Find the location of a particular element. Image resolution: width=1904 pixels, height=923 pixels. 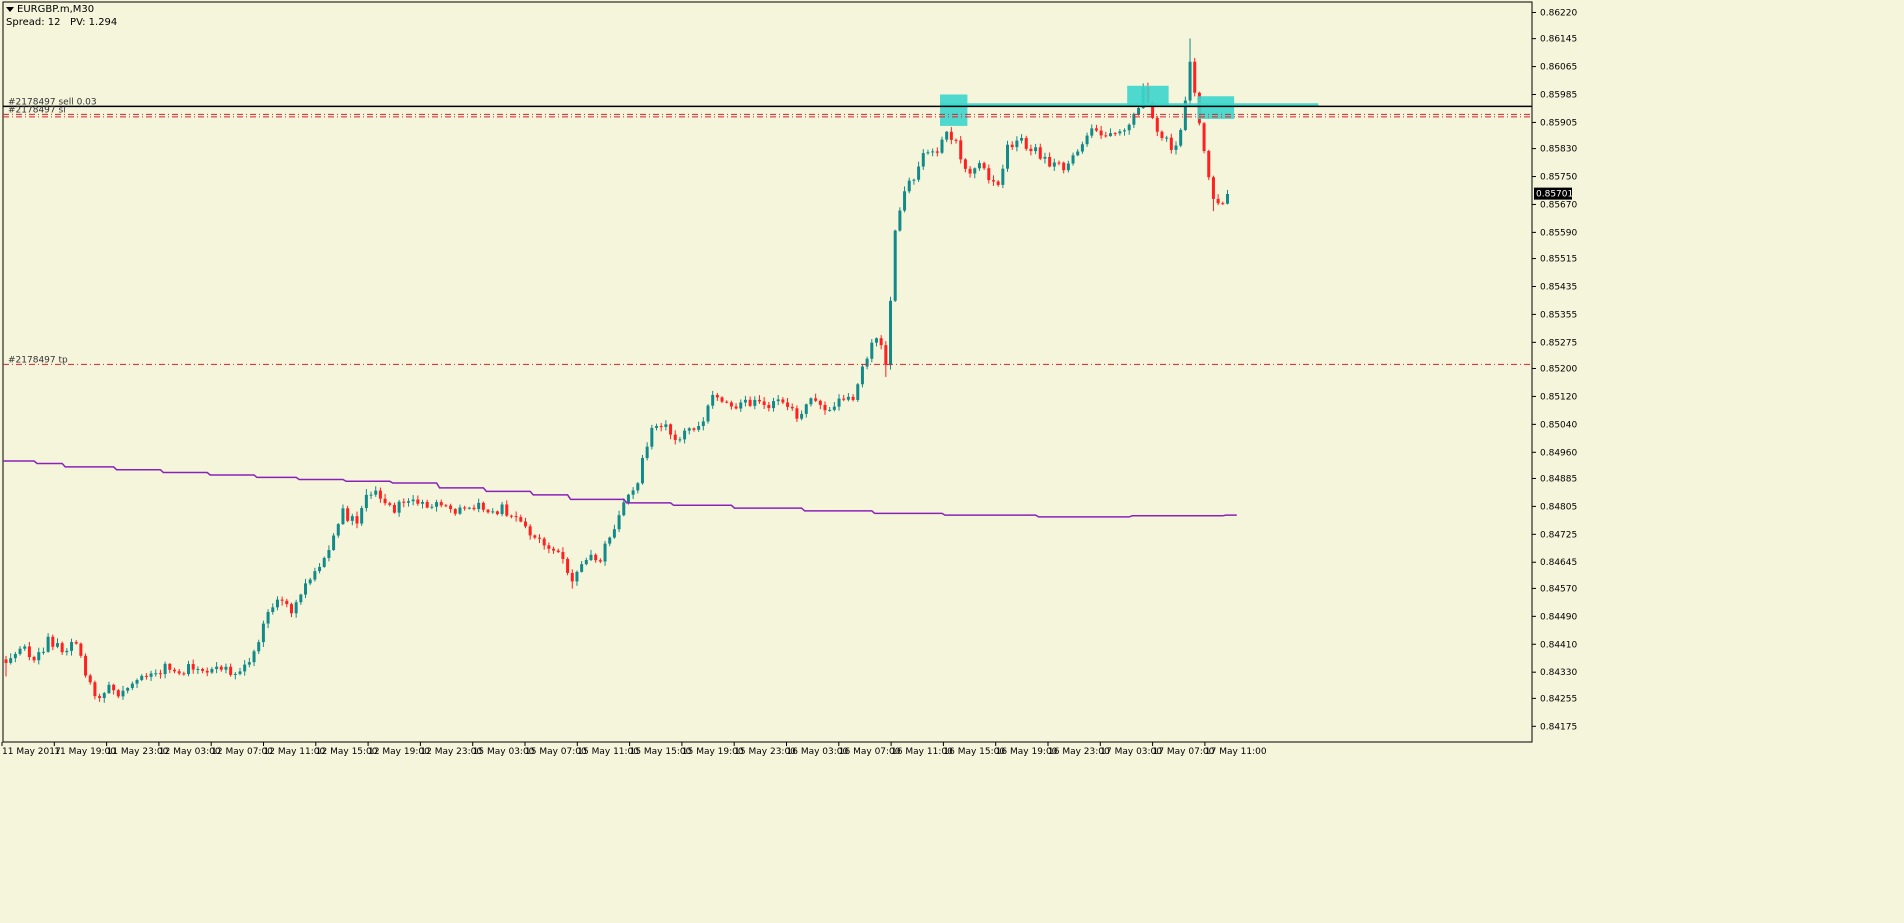

moving-average-line is located at coordinates (620, 489).